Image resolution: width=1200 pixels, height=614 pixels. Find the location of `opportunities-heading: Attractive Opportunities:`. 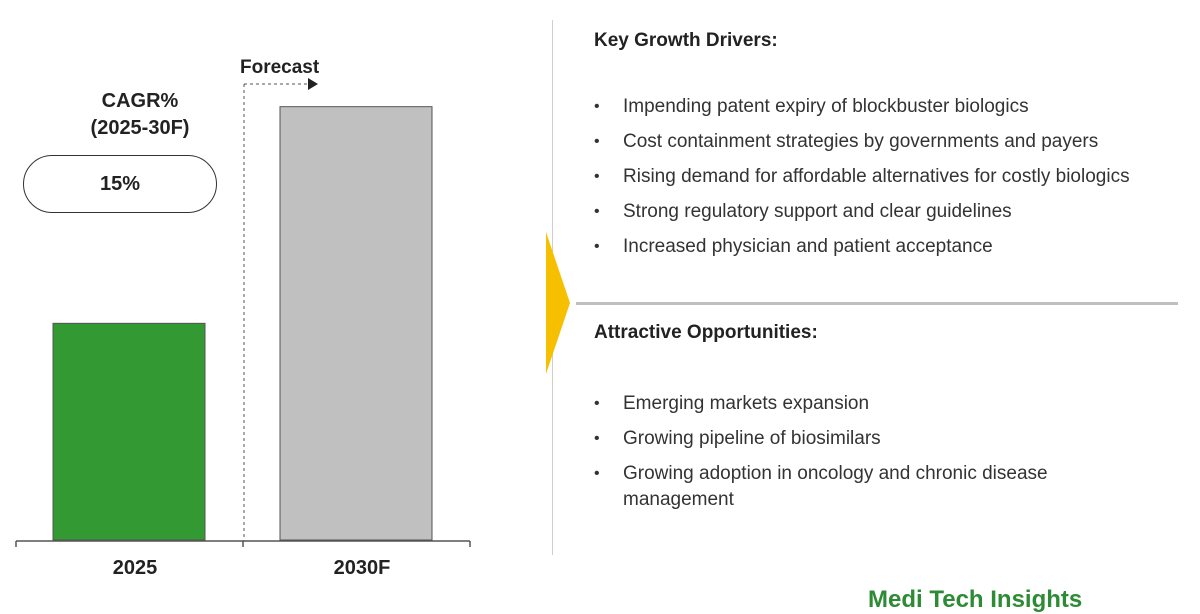

opportunities-heading: Attractive Opportunities: is located at coordinates (894, 333).